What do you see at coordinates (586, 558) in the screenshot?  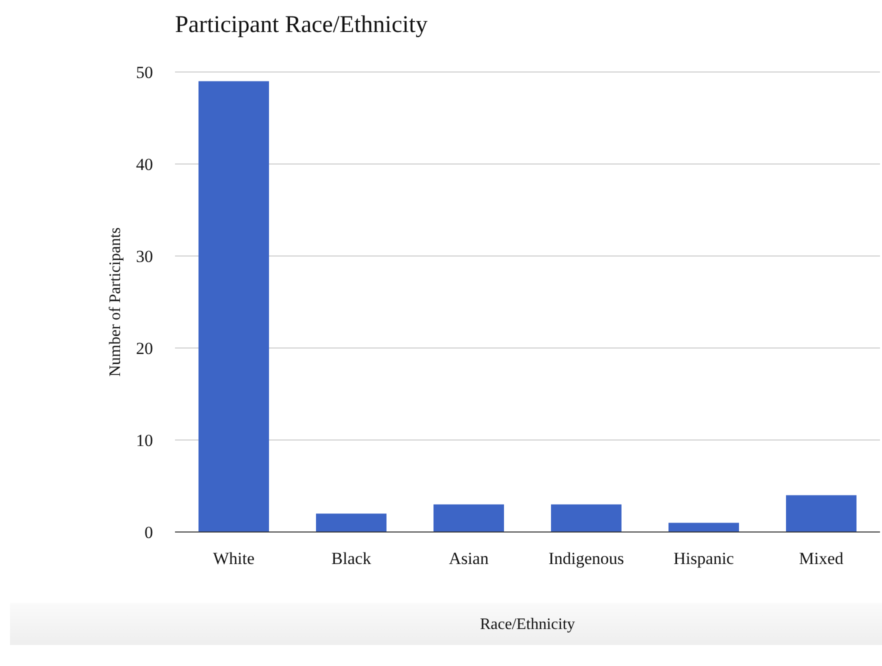 I see `x-tick-label: Indigenous` at bounding box center [586, 558].